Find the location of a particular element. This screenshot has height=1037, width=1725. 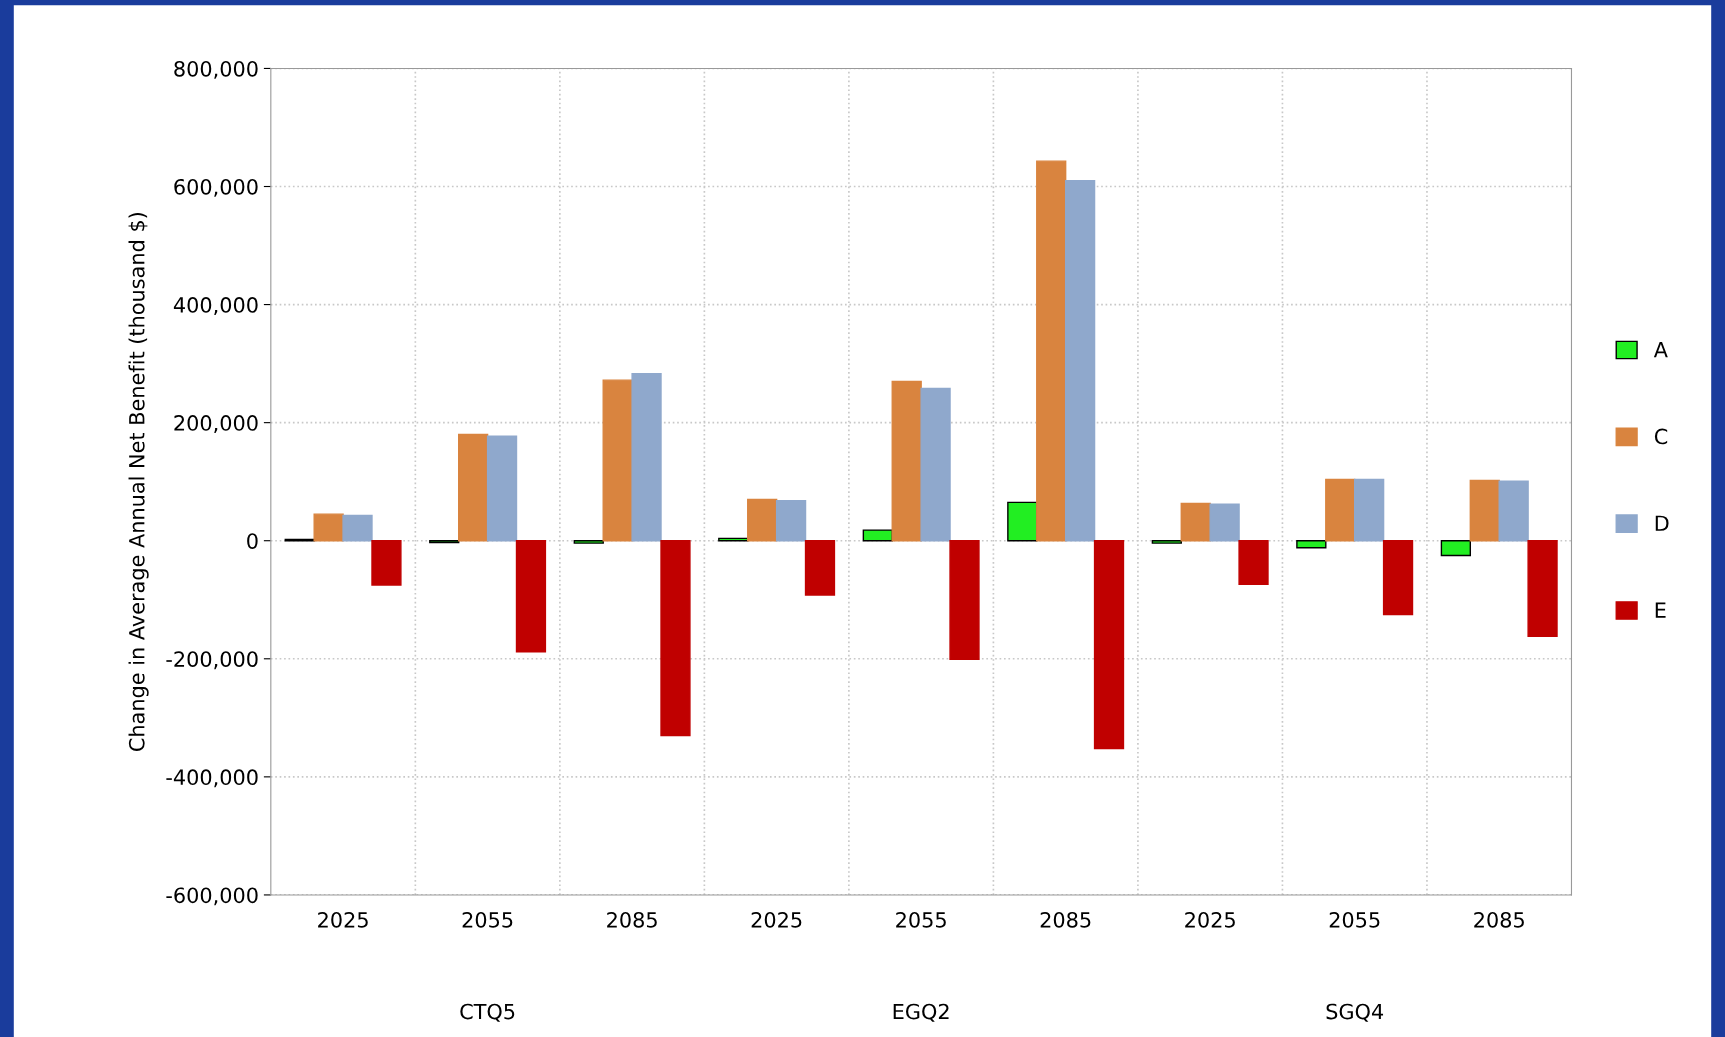

y-tick-label: 200,000 is located at coordinates (216, 424).